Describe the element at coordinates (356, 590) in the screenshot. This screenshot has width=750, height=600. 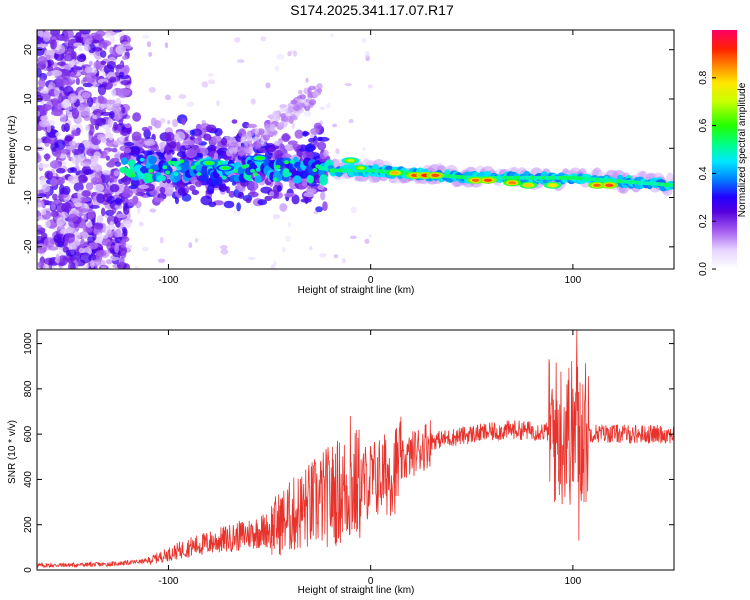
I see `snr-x-label: Height of straight line (km)` at that location.